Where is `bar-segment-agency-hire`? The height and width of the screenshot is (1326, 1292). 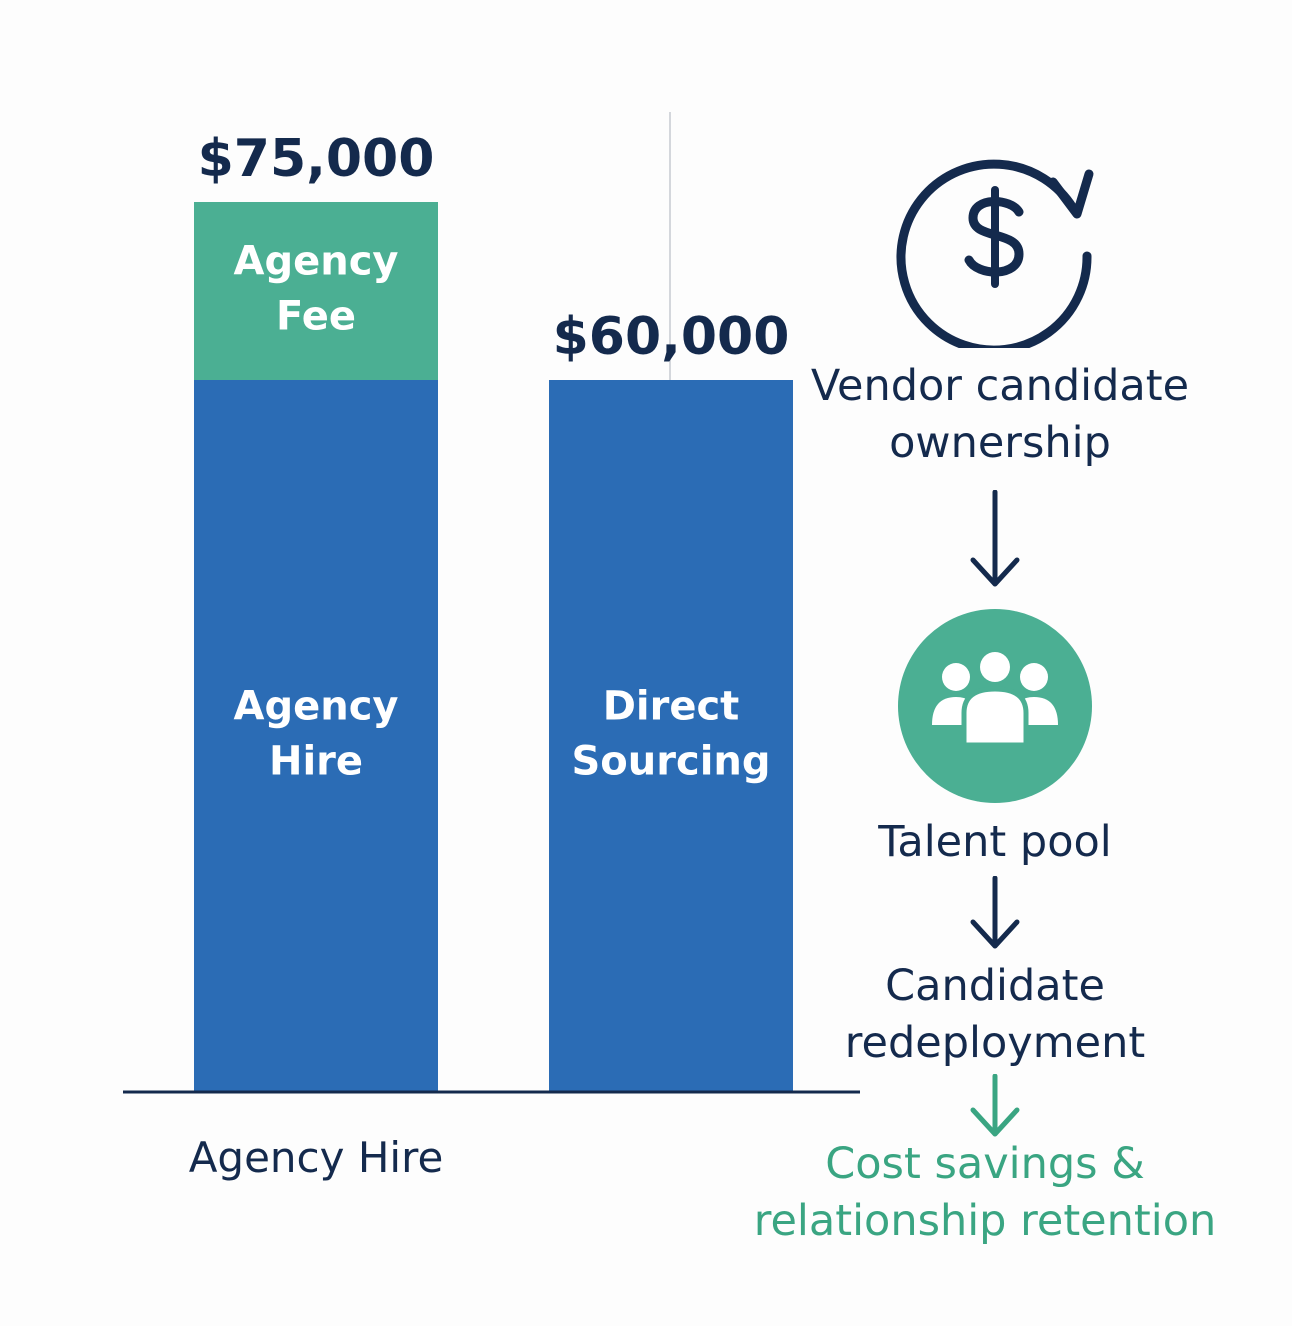 bar-segment-agency-hire is located at coordinates (316, 736).